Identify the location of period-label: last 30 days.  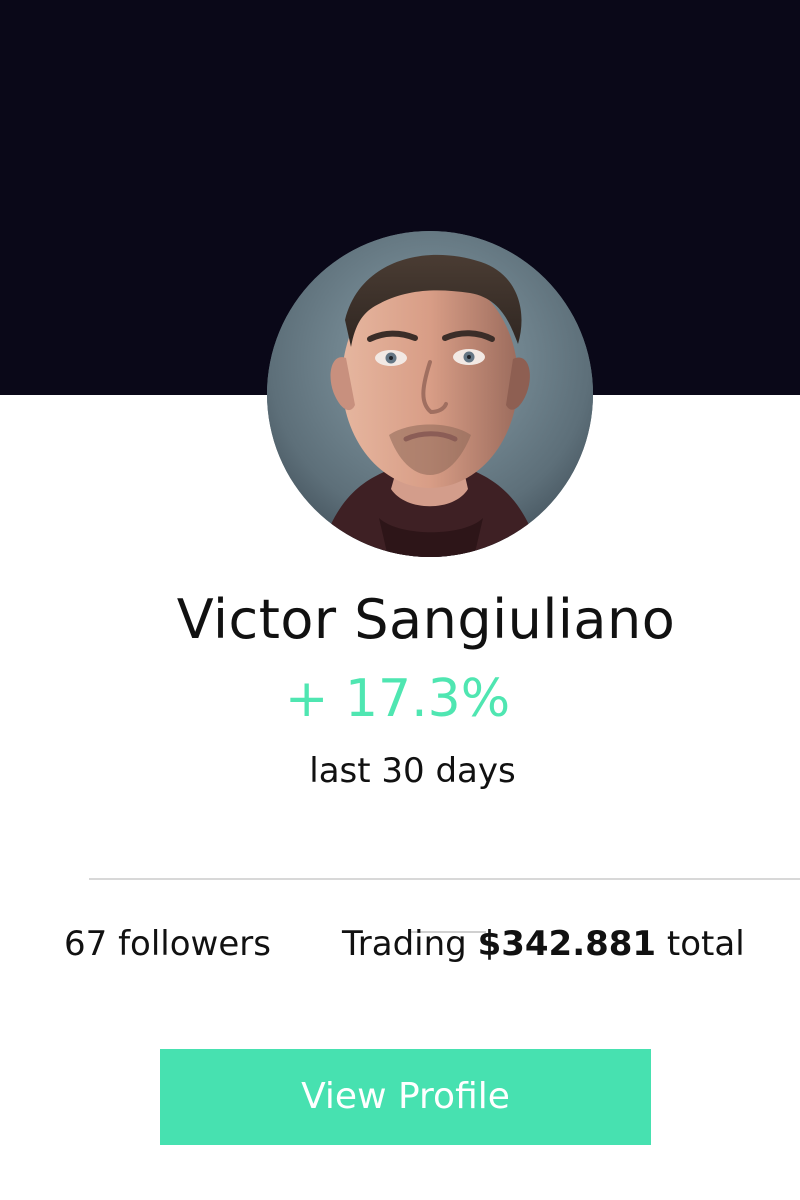
(412, 771).